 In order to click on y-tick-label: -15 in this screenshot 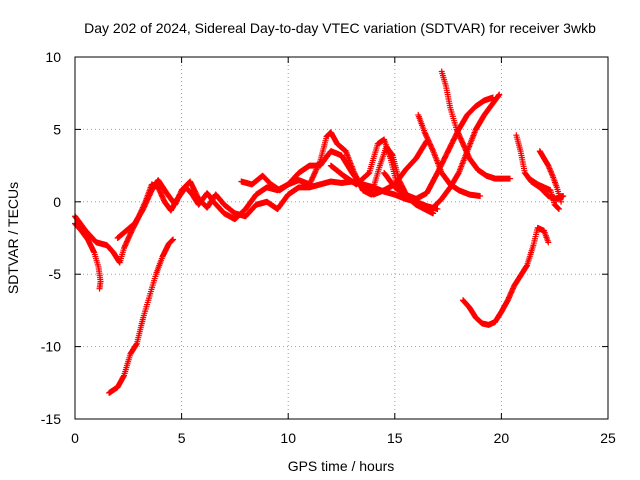, I will do `click(51, 419)`.